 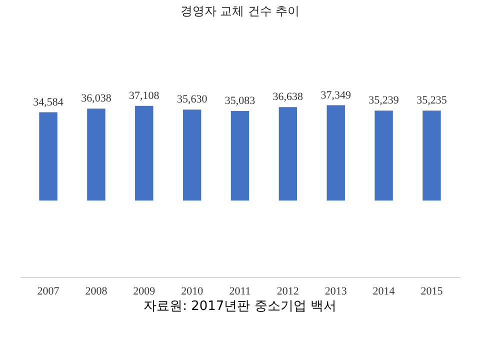 I want to click on x-tick-label: 2011, so click(x=240, y=292).